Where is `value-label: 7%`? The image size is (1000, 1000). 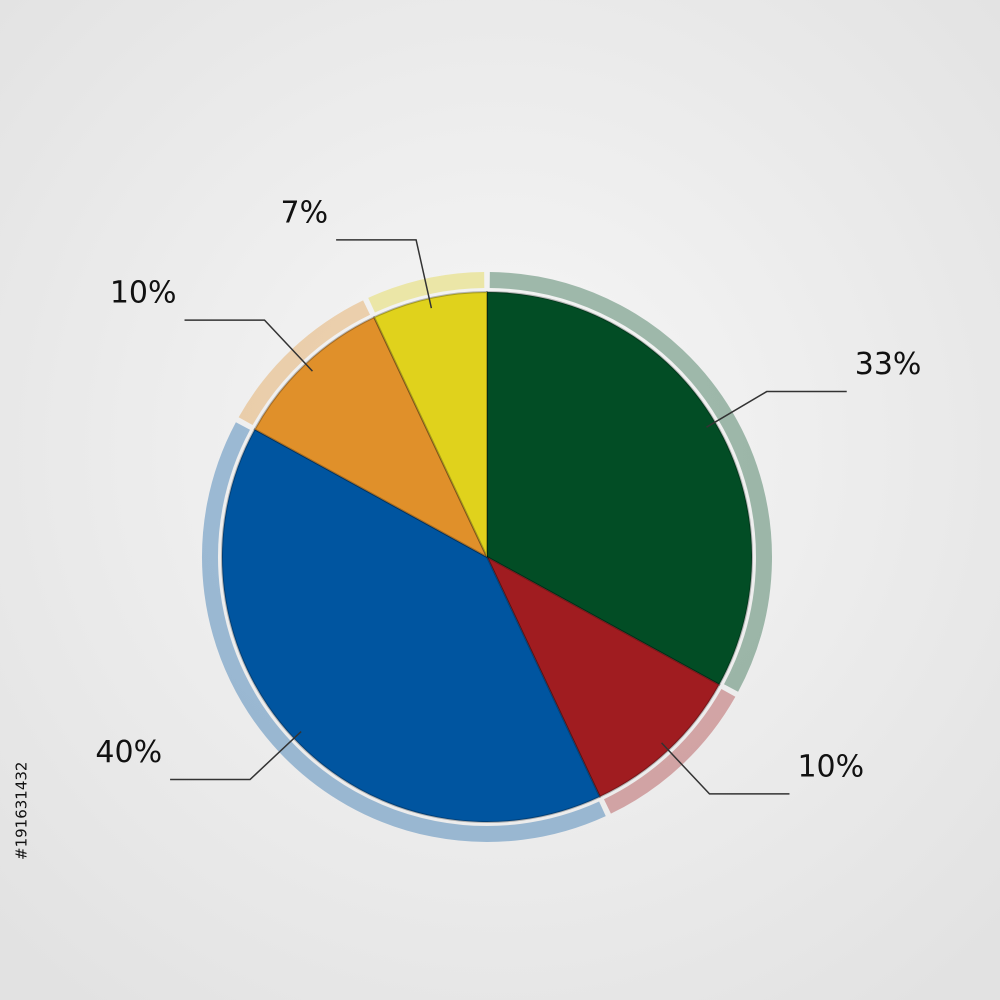 value-label: 7% is located at coordinates (305, 212).